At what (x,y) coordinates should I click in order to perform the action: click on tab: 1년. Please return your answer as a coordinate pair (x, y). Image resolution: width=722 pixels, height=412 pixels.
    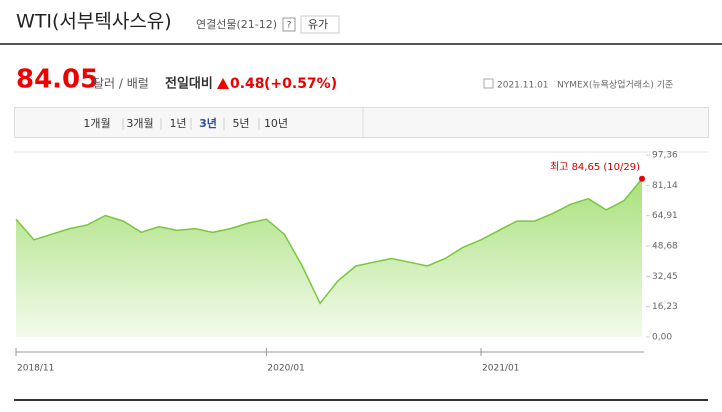
    Looking at the image, I should click on (177, 123).